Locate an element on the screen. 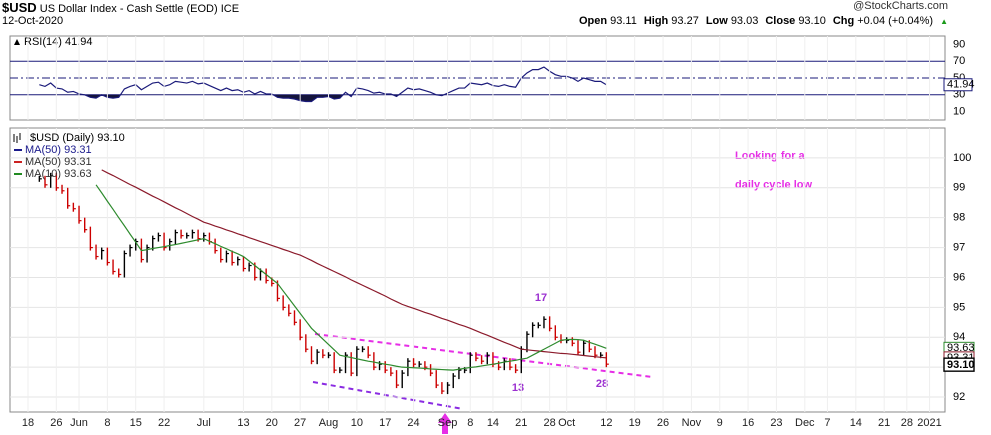 Image resolution: width=991 pixels, height=435 pixels. x-tick-label: 21 is located at coordinates (884, 423).